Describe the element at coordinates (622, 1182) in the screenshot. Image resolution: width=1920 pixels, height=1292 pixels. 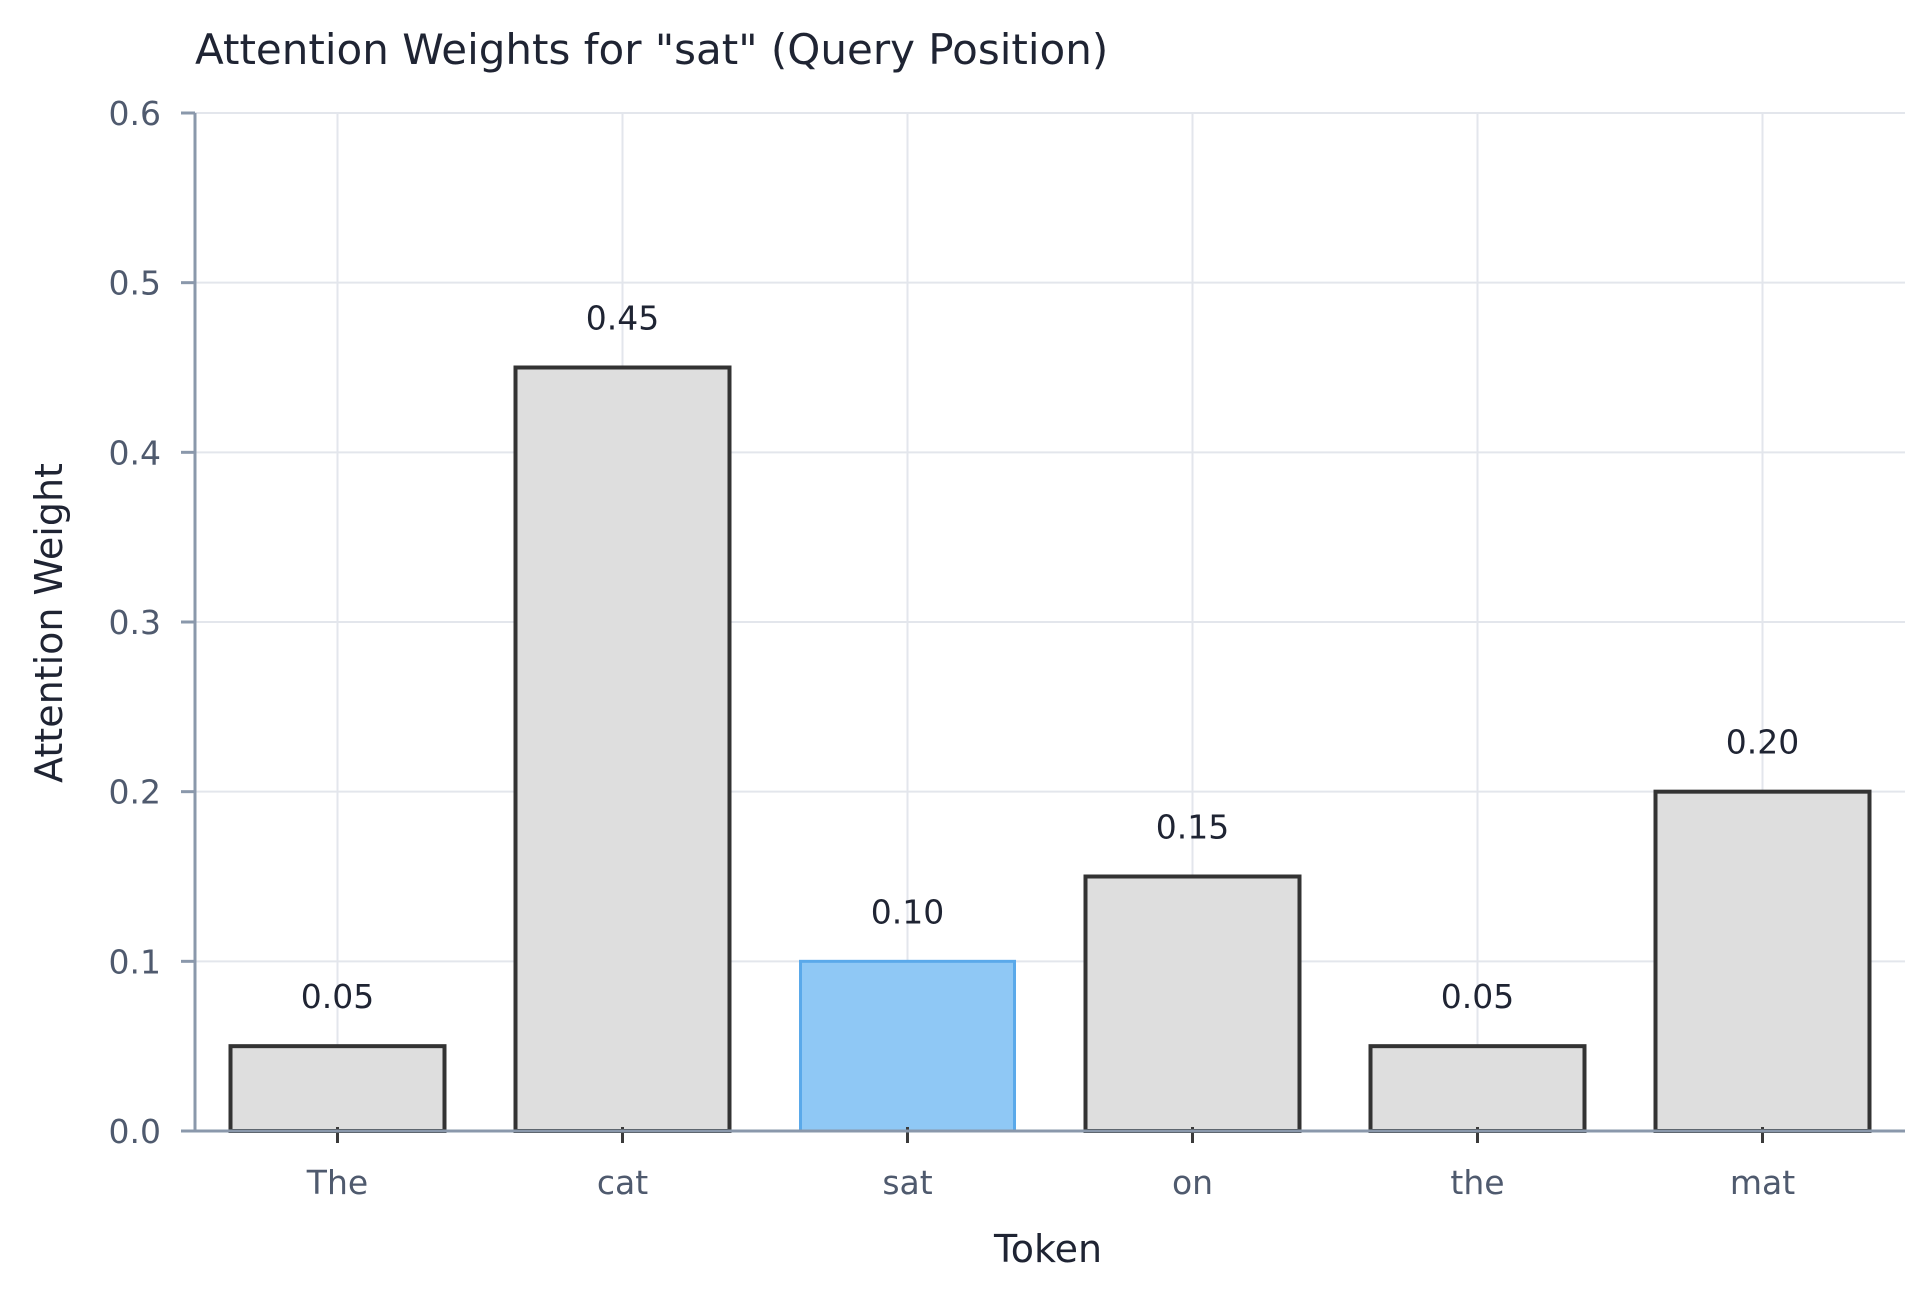
I see `x-tick-label: cat` at that location.